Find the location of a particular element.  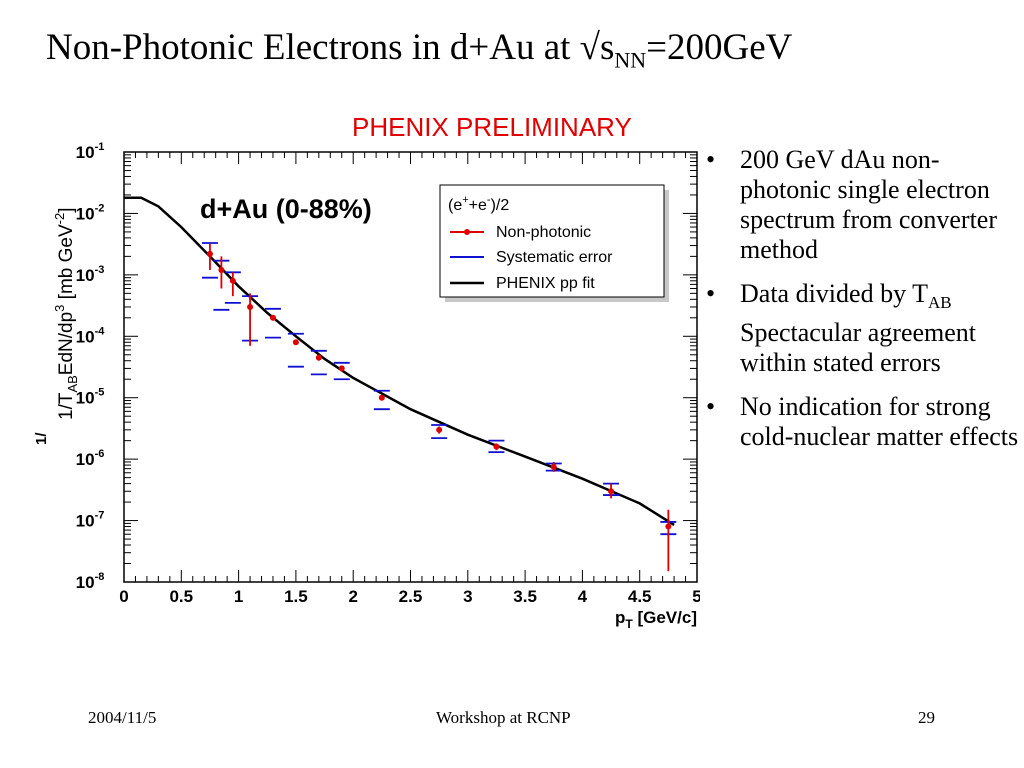

preliminary-label: PHENIX PRELIMINARY is located at coordinates (492, 127).